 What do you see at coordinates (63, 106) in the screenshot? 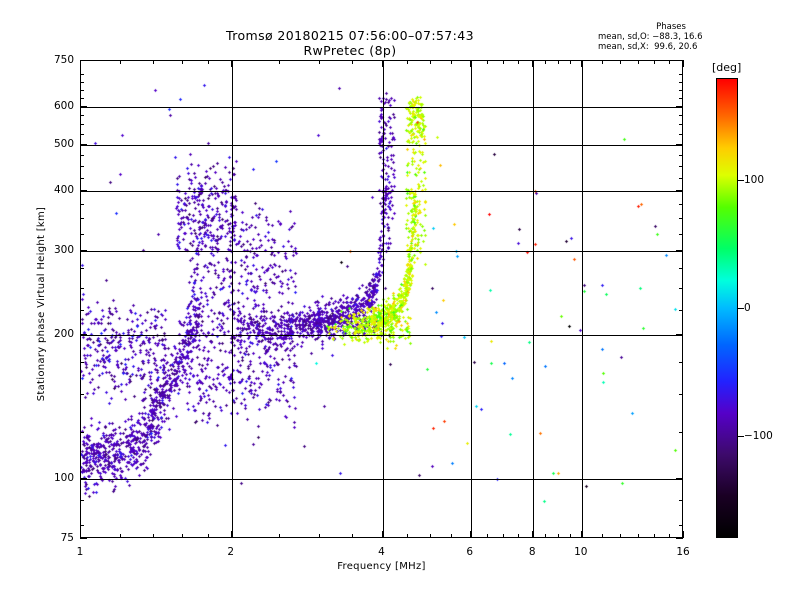
I see `y-tick-label: 600` at bounding box center [63, 106].